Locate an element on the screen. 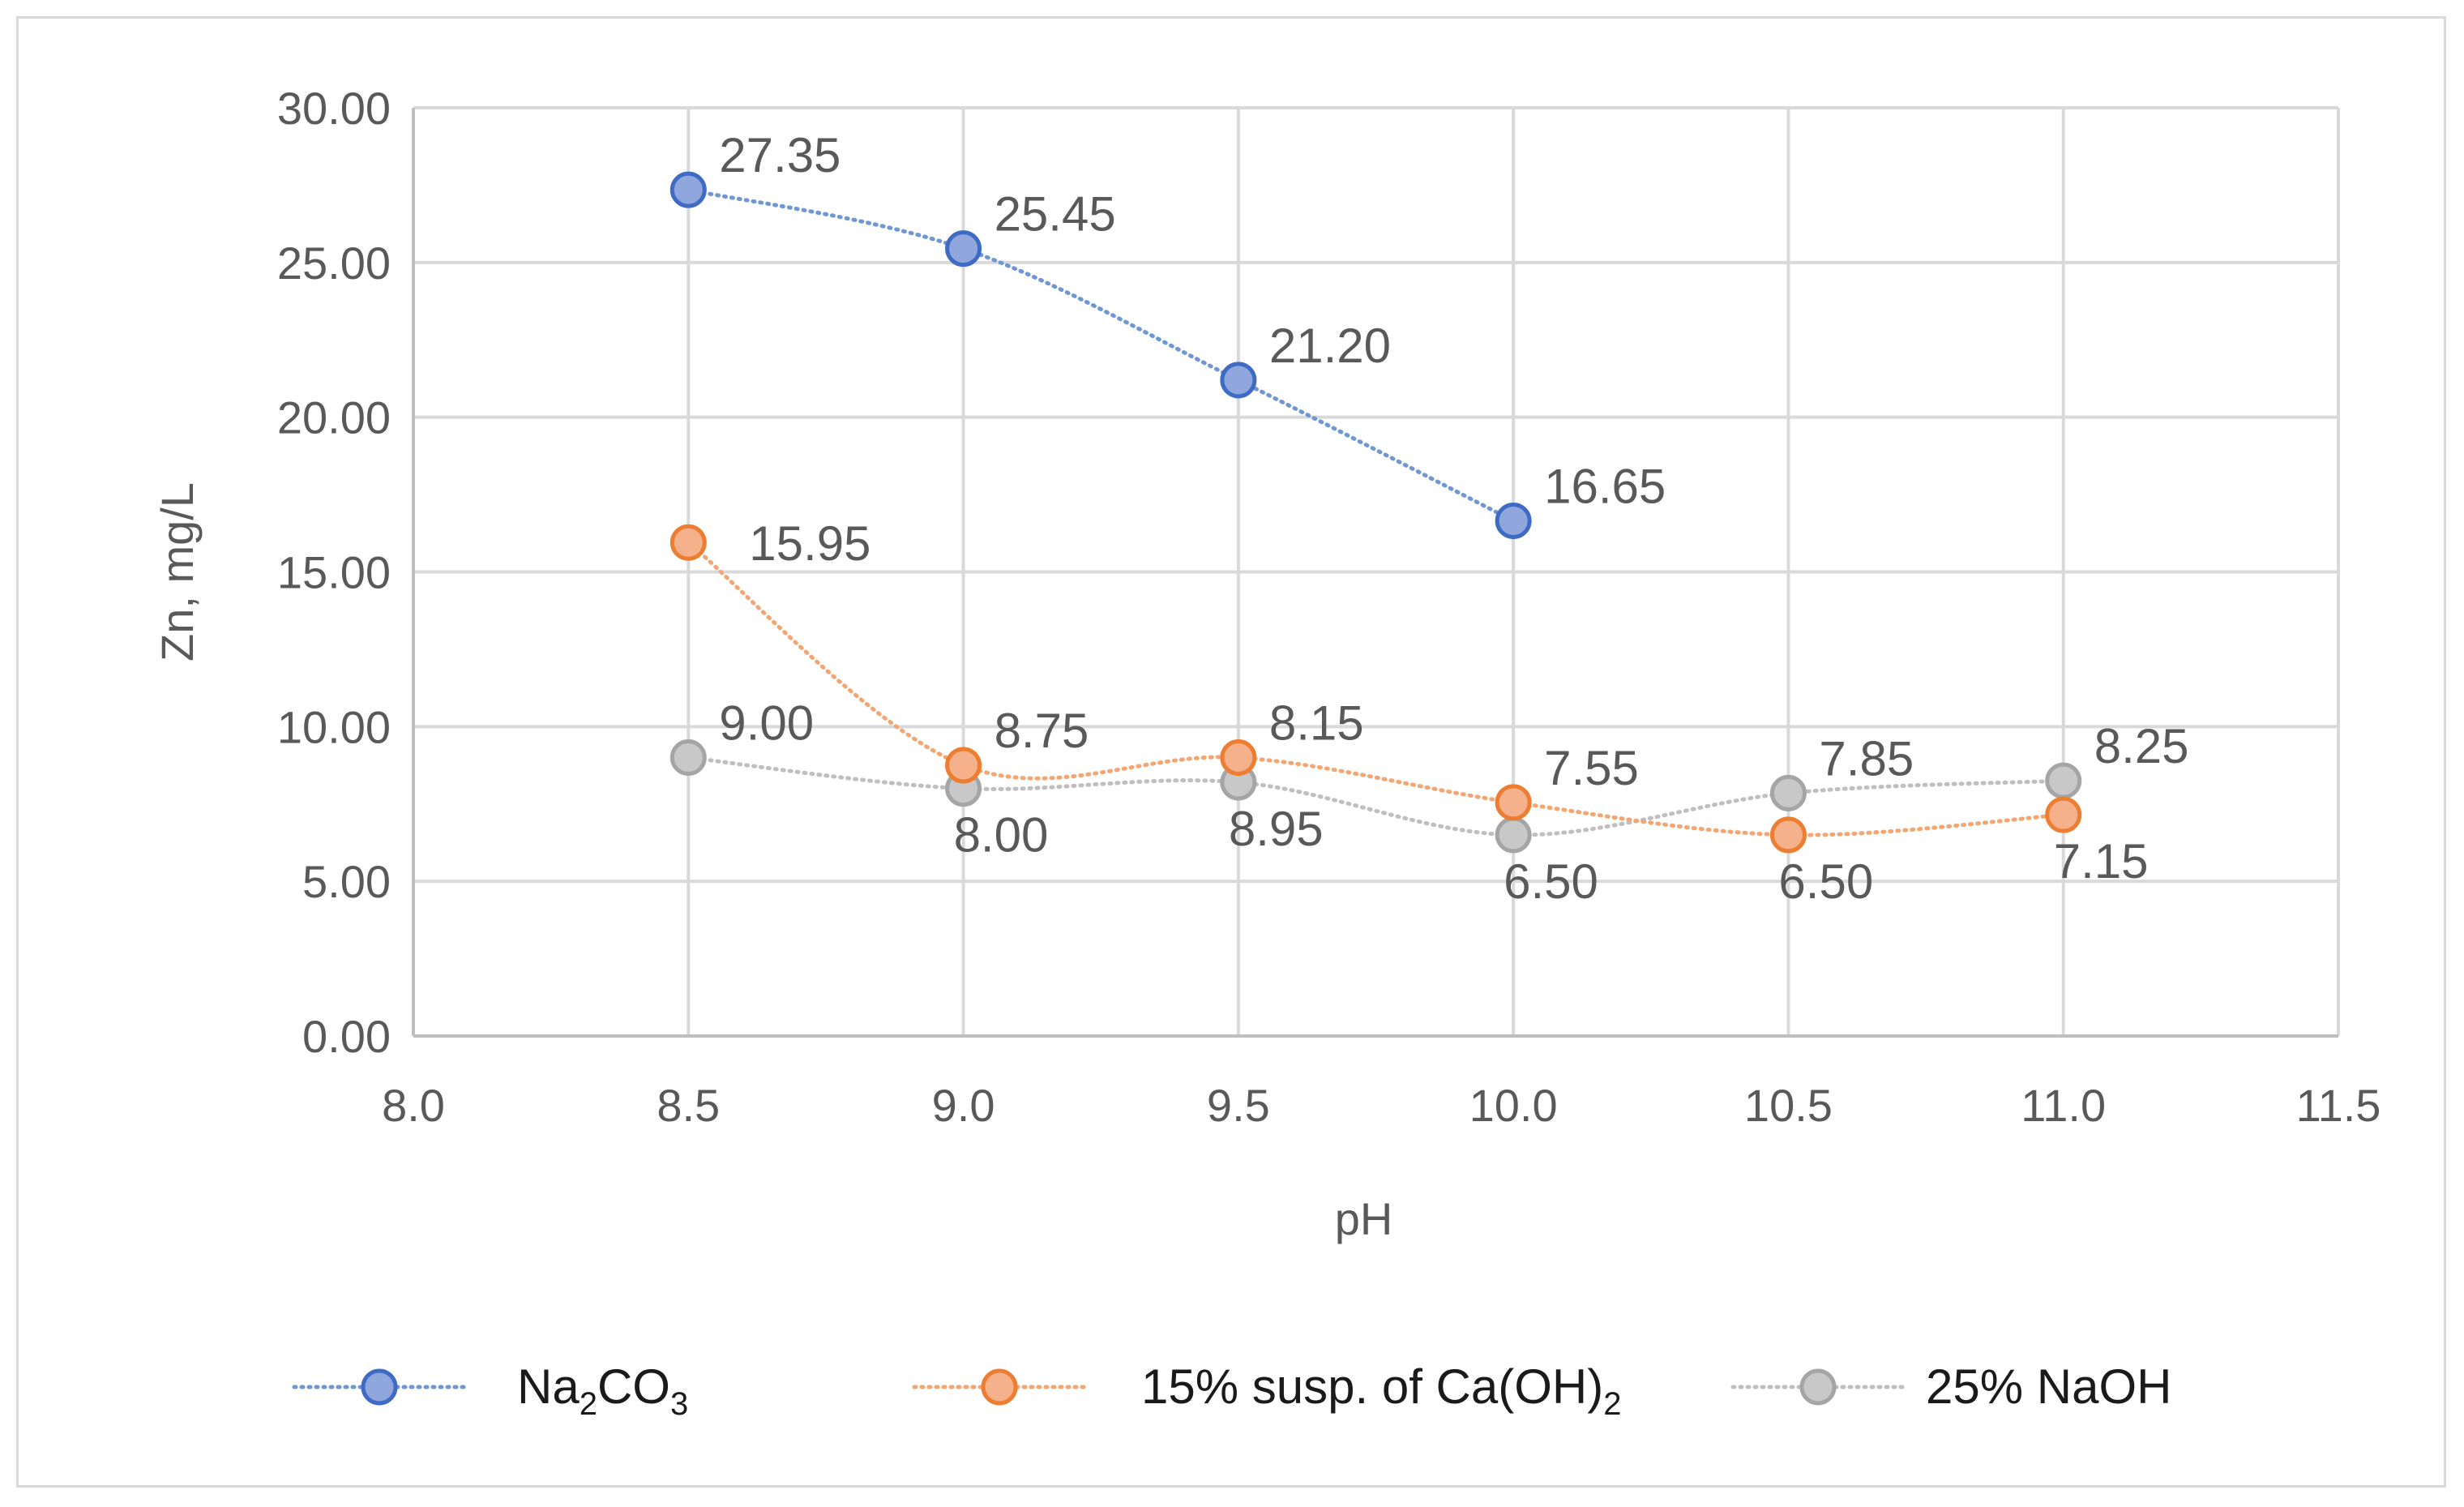 This screenshot has height=1507, width=2464. y-tick-label: 30.00 is located at coordinates (334, 108).